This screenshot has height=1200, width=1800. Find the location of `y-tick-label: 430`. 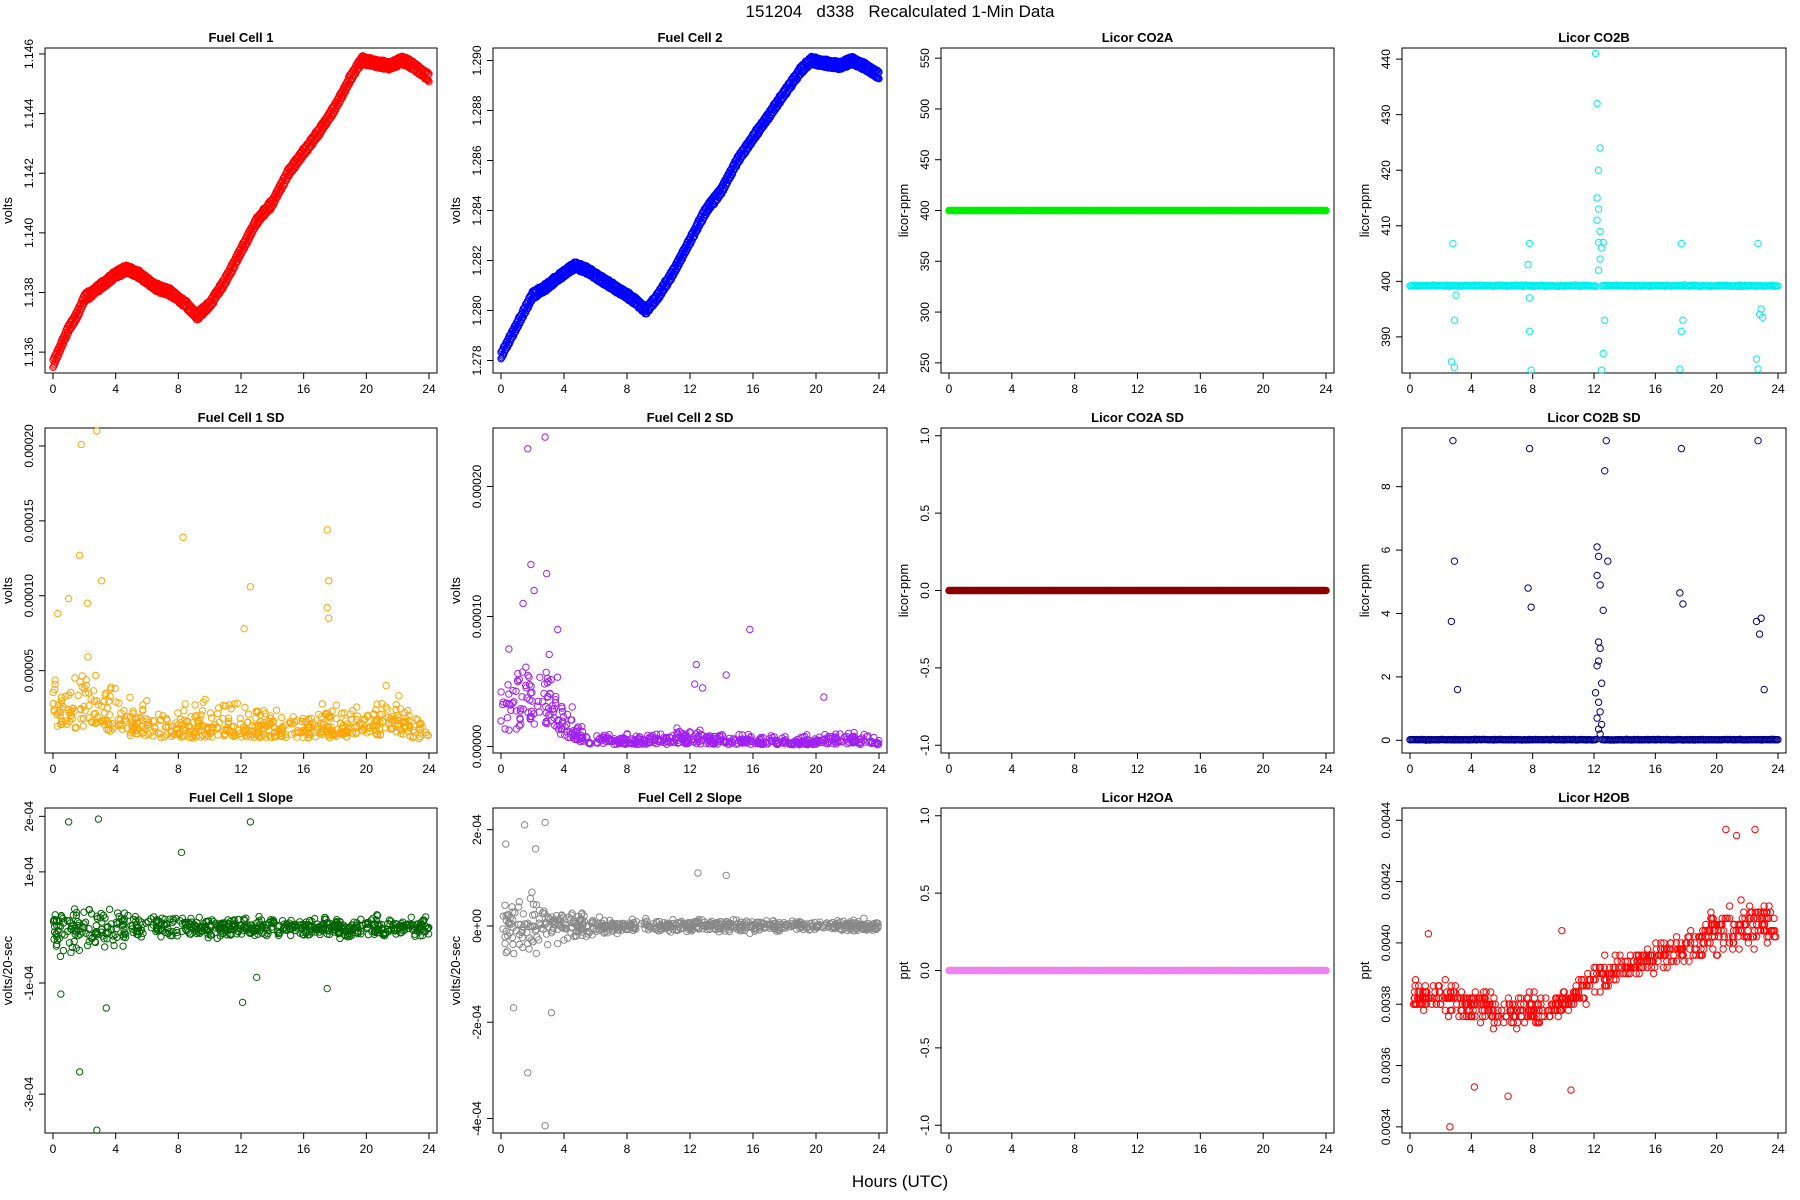

y-tick-label: 430 is located at coordinates (1386, 114).